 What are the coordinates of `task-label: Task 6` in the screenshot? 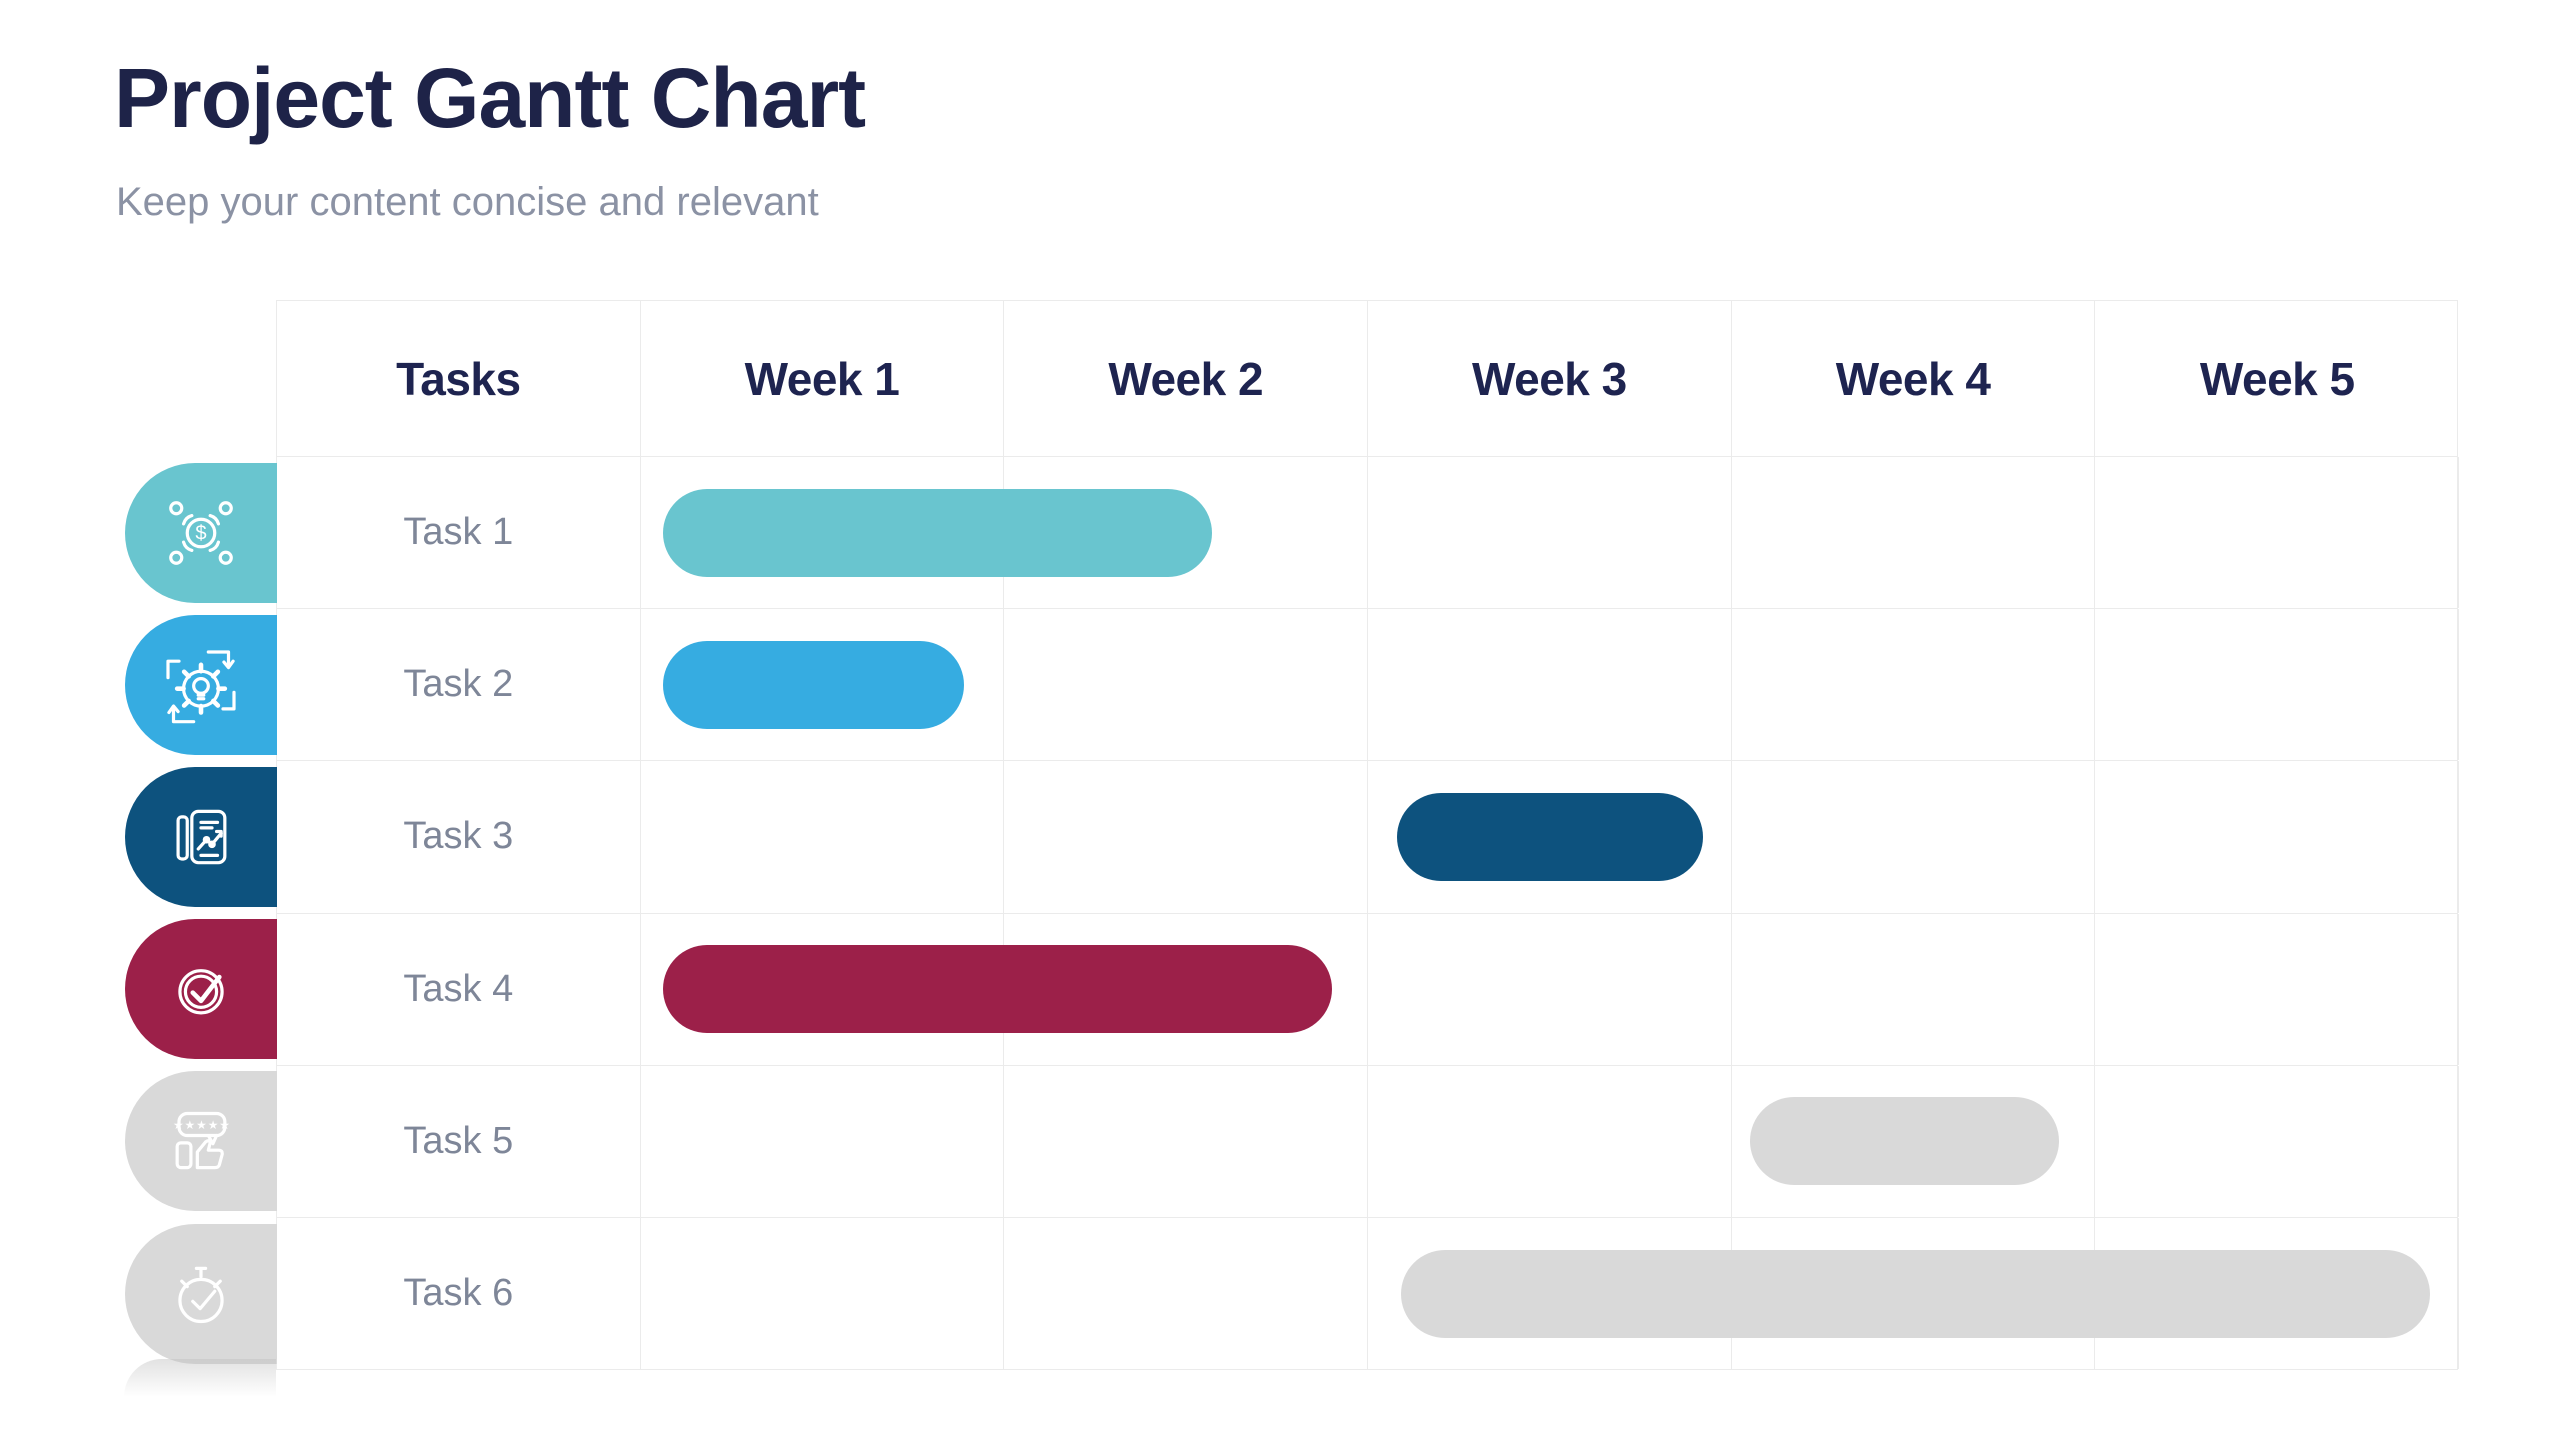 It's located at (459, 1293).